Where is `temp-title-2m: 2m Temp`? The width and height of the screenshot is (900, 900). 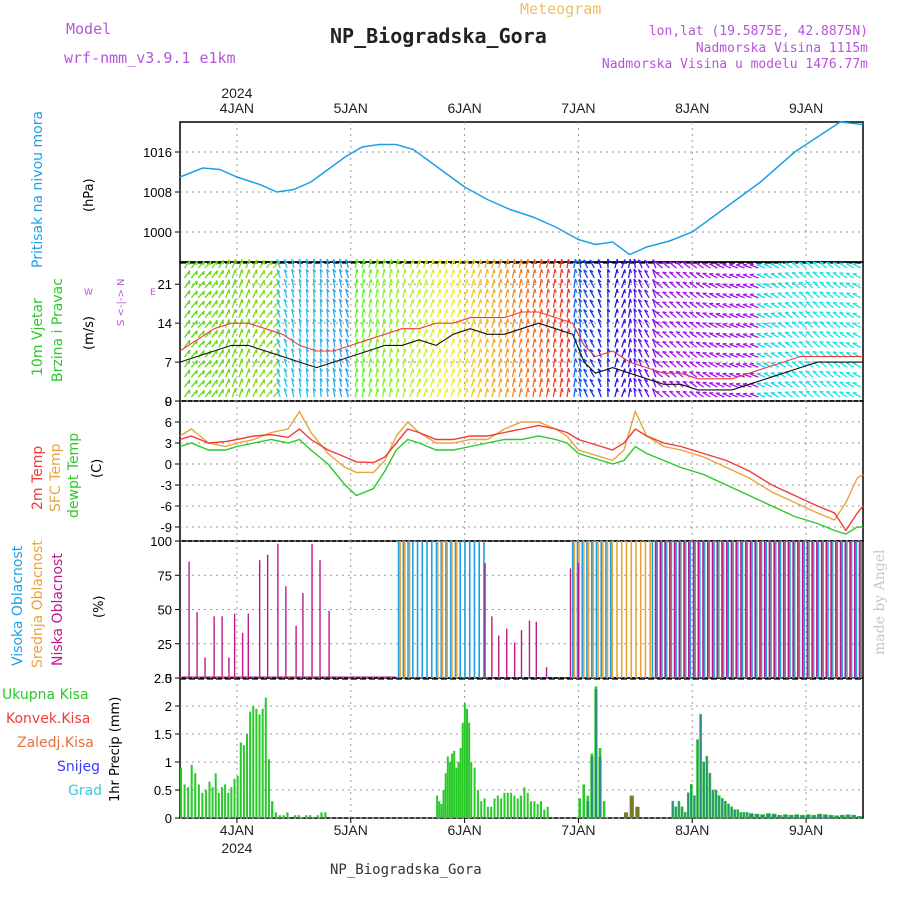
temp-title-2m: 2m Temp is located at coordinates (38, 477).